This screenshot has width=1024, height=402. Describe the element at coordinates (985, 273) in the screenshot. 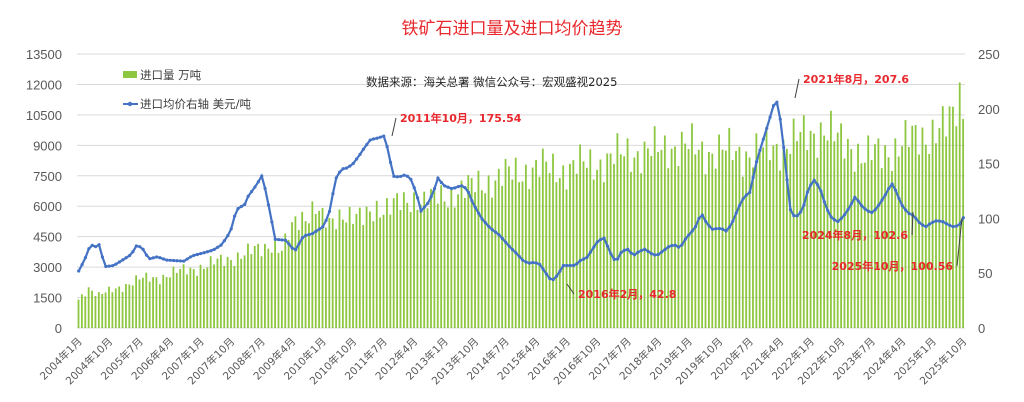

I see `svg-text: 50` at that location.